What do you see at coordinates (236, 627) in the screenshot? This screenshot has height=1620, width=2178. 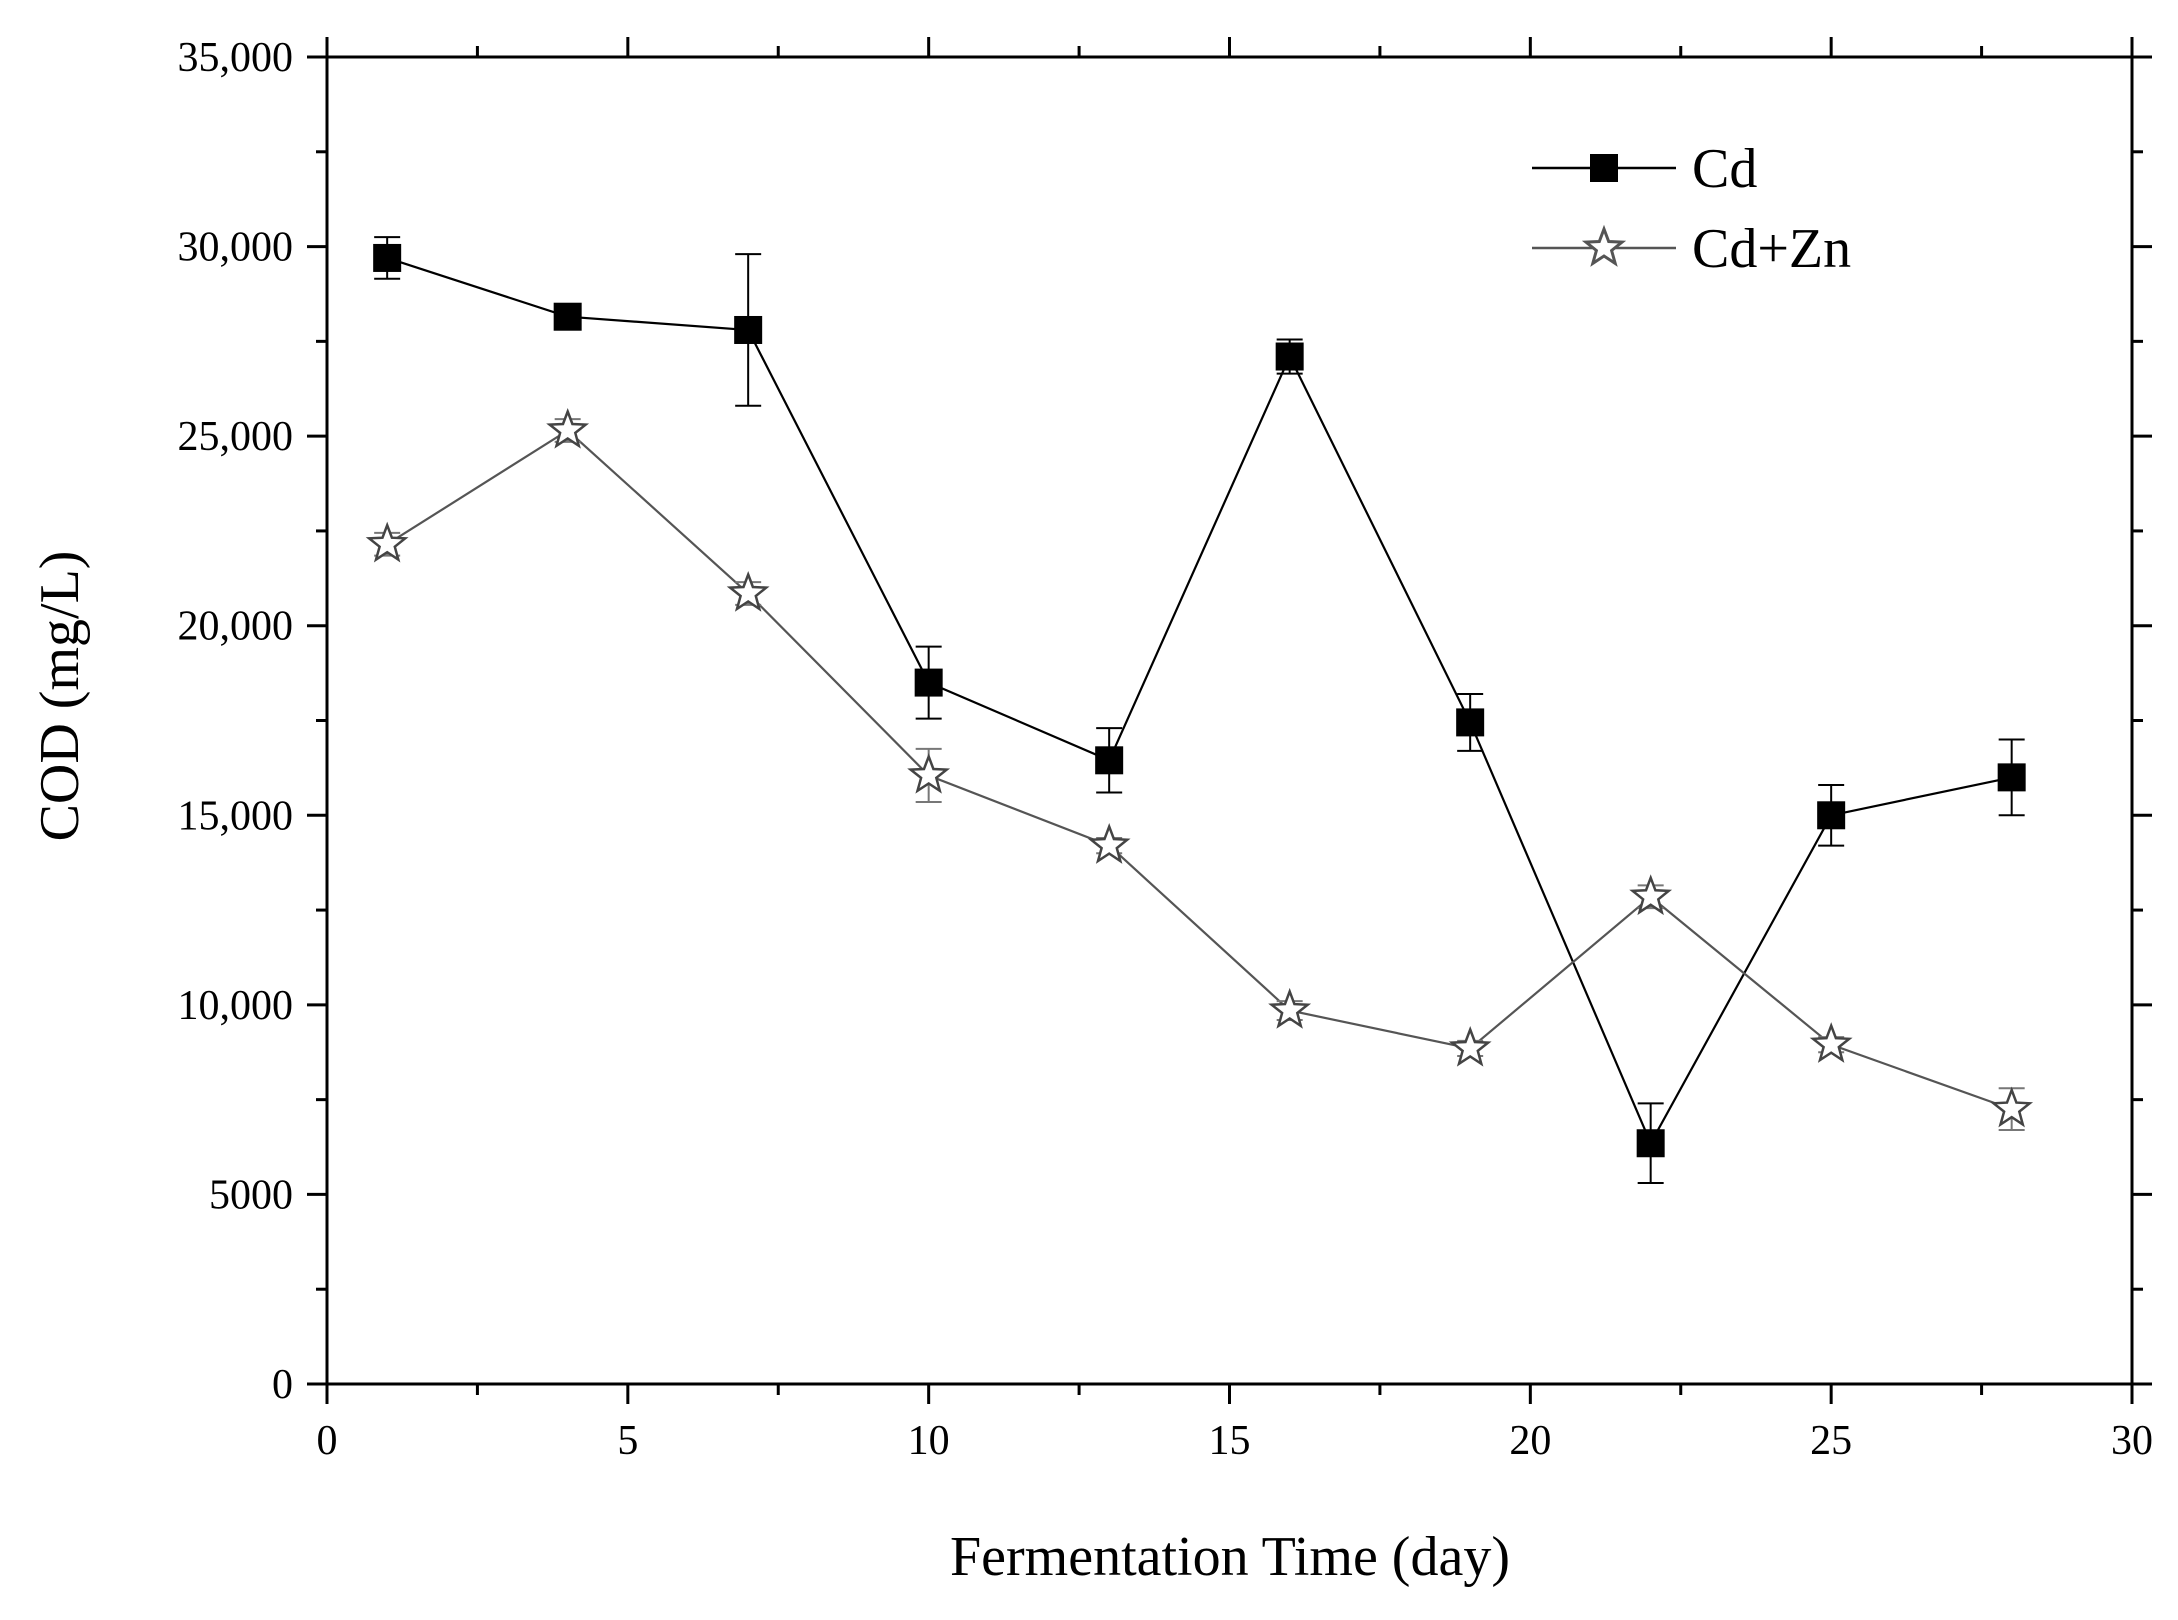 I see `y-tick-label: 20,000` at bounding box center [236, 627].